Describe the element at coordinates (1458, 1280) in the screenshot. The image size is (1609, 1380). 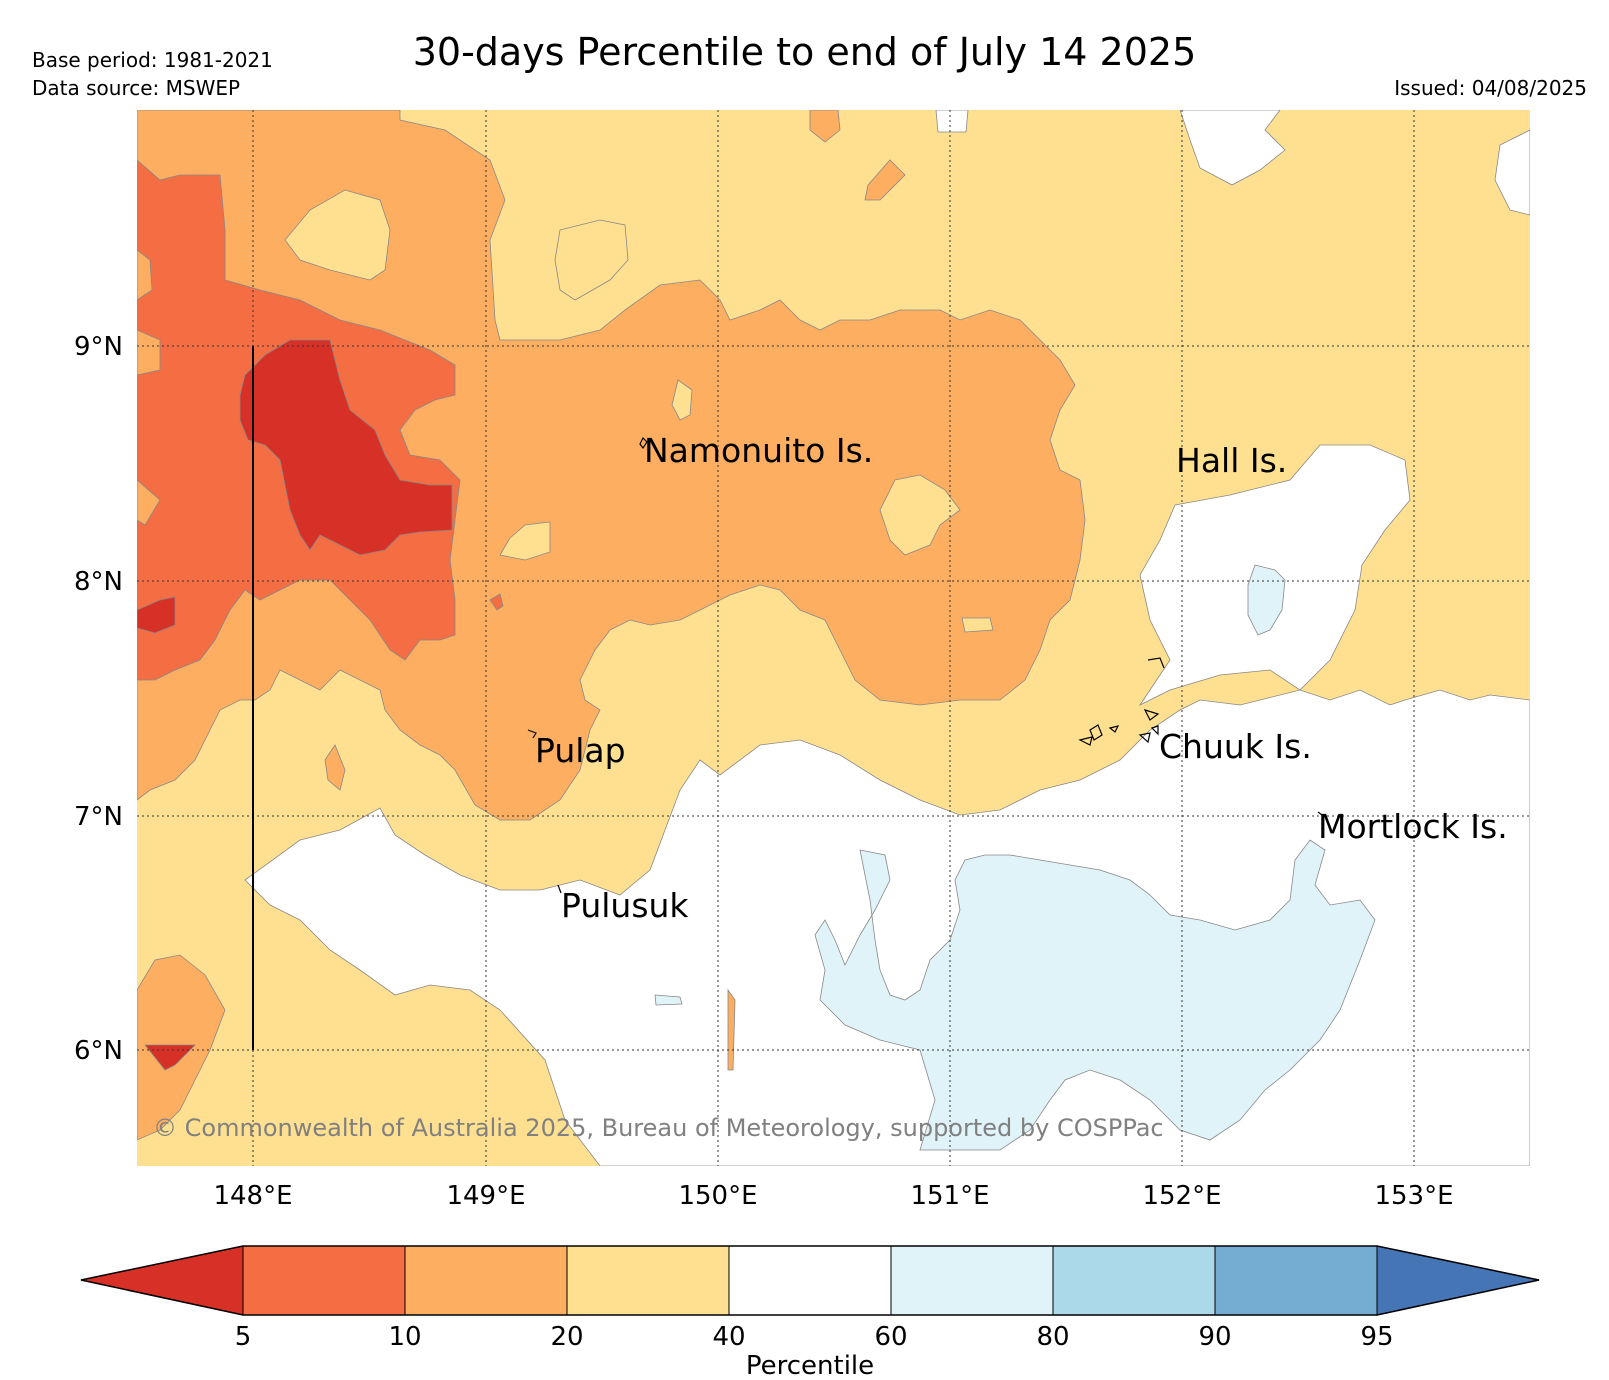
I see `colorbar-extend-high` at that location.